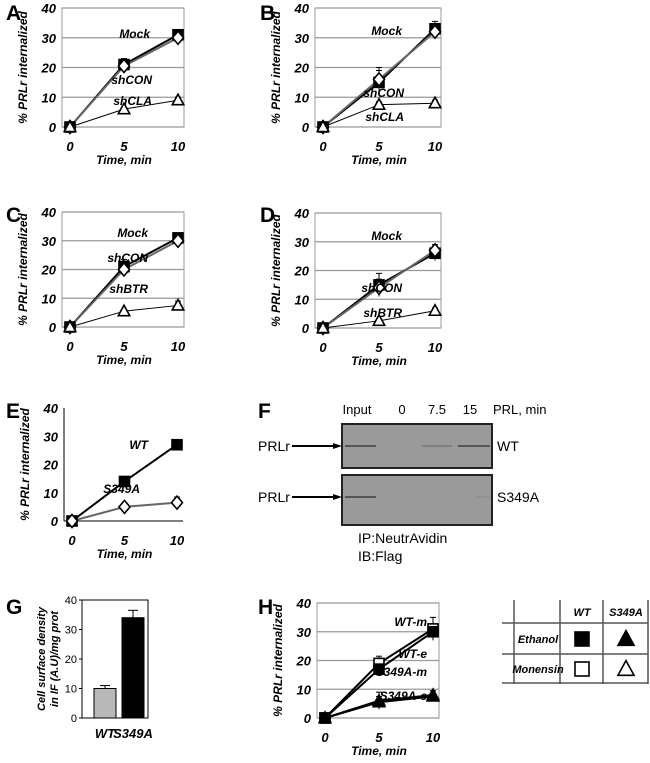 Image resolution: width=650 pixels, height=763 pixels. Describe the element at coordinates (124, 507) in the screenshot. I see `data-point-S349A` at that location.